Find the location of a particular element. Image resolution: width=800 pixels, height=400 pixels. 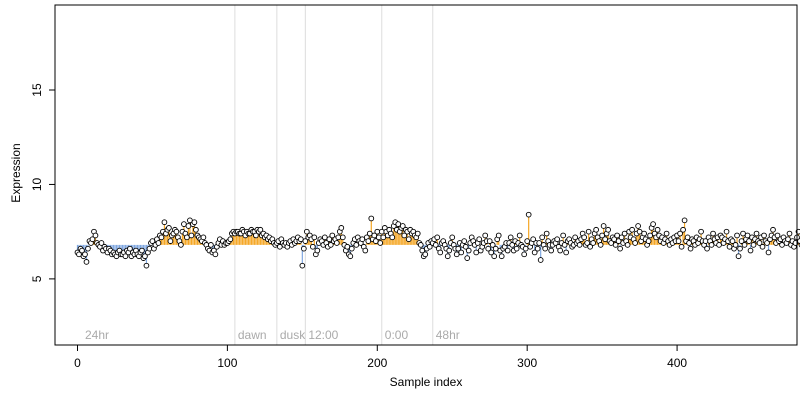

y-axis-title: Expression is located at coordinates (16, 172).